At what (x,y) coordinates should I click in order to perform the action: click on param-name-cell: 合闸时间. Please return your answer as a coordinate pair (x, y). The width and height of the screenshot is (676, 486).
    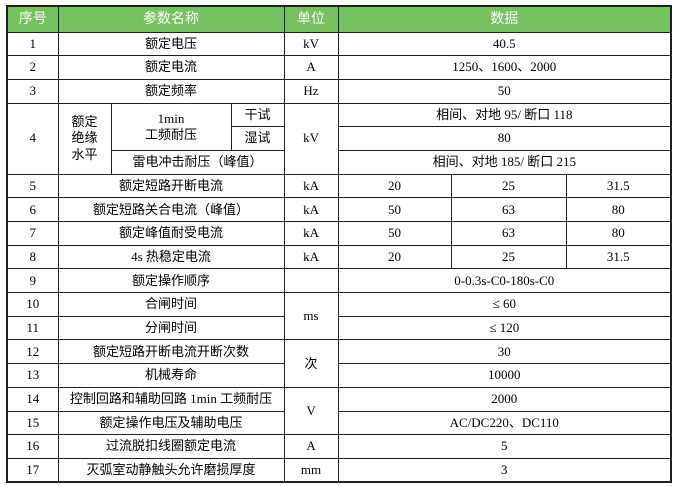
    Looking at the image, I should click on (171, 304).